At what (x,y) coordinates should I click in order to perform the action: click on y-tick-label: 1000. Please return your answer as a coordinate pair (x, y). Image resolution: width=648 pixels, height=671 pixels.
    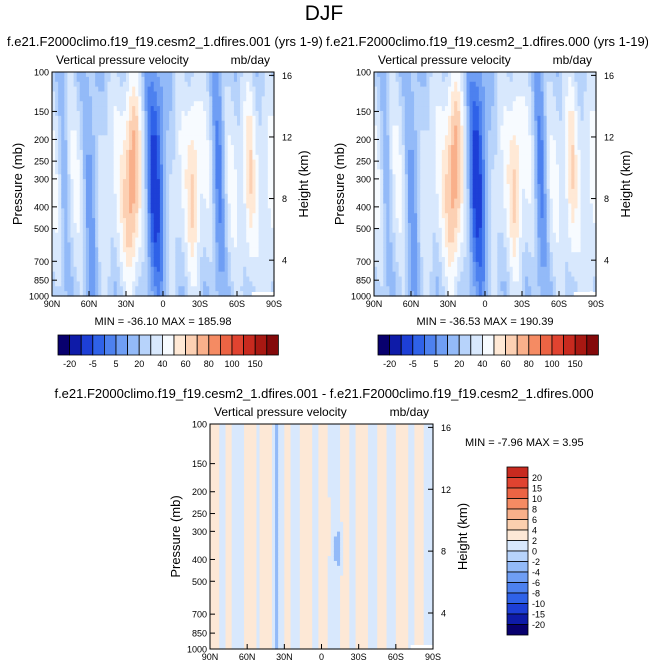
    Looking at the image, I should click on (39, 297).